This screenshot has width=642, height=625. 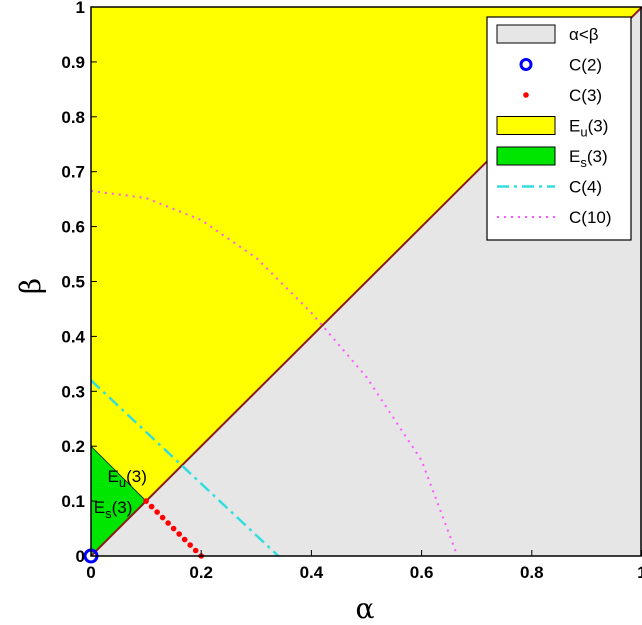 What do you see at coordinates (108, 513) in the screenshot?
I see `annotation-label-sub-1: s` at bounding box center [108, 513].